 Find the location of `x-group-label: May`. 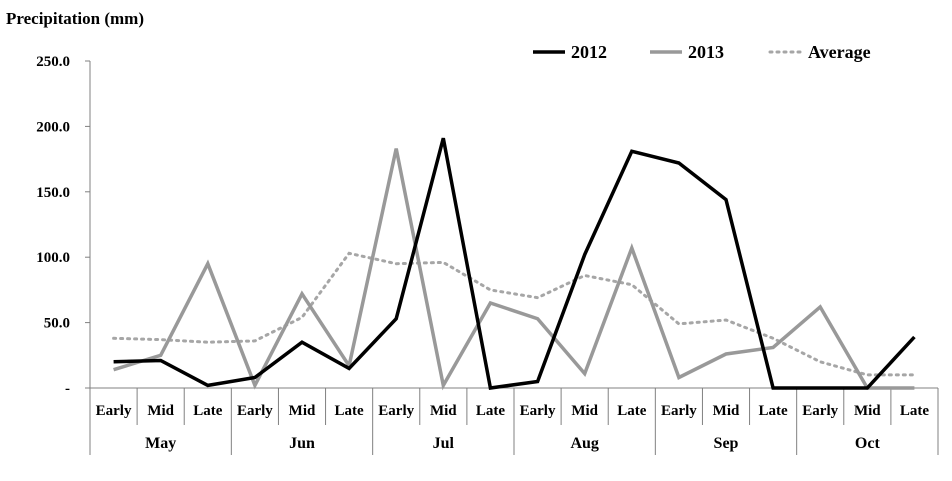

x-group-label: May is located at coordinates (160, 443).